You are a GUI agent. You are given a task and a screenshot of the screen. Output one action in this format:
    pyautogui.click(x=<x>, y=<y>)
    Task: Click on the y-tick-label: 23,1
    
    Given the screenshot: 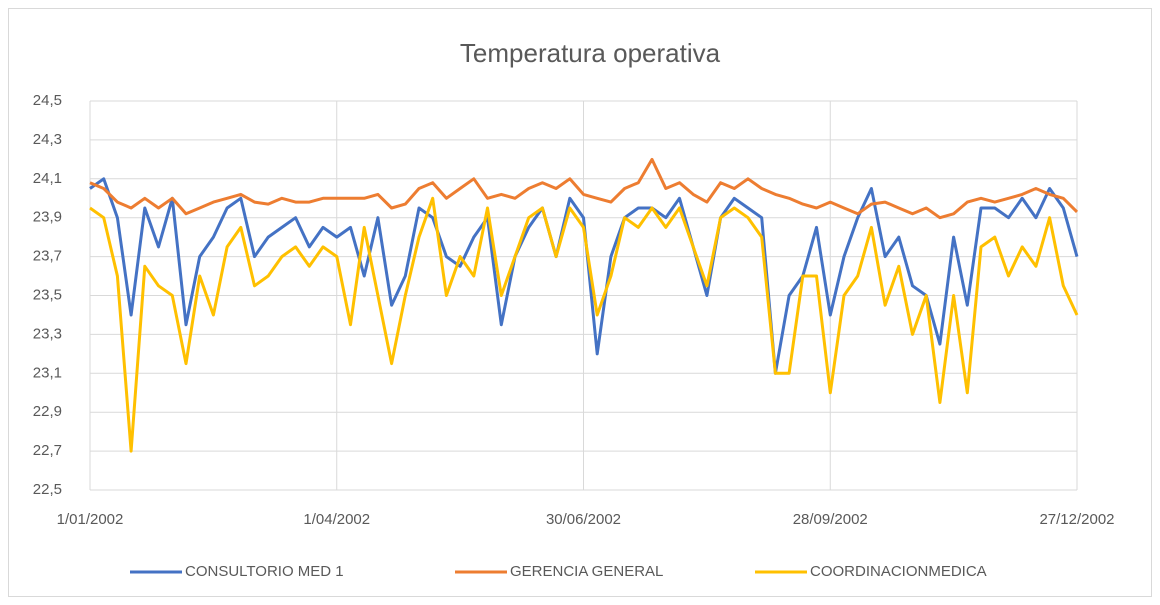 What is the action you would take?
    pyautogui.click(x=47, y=372)
    